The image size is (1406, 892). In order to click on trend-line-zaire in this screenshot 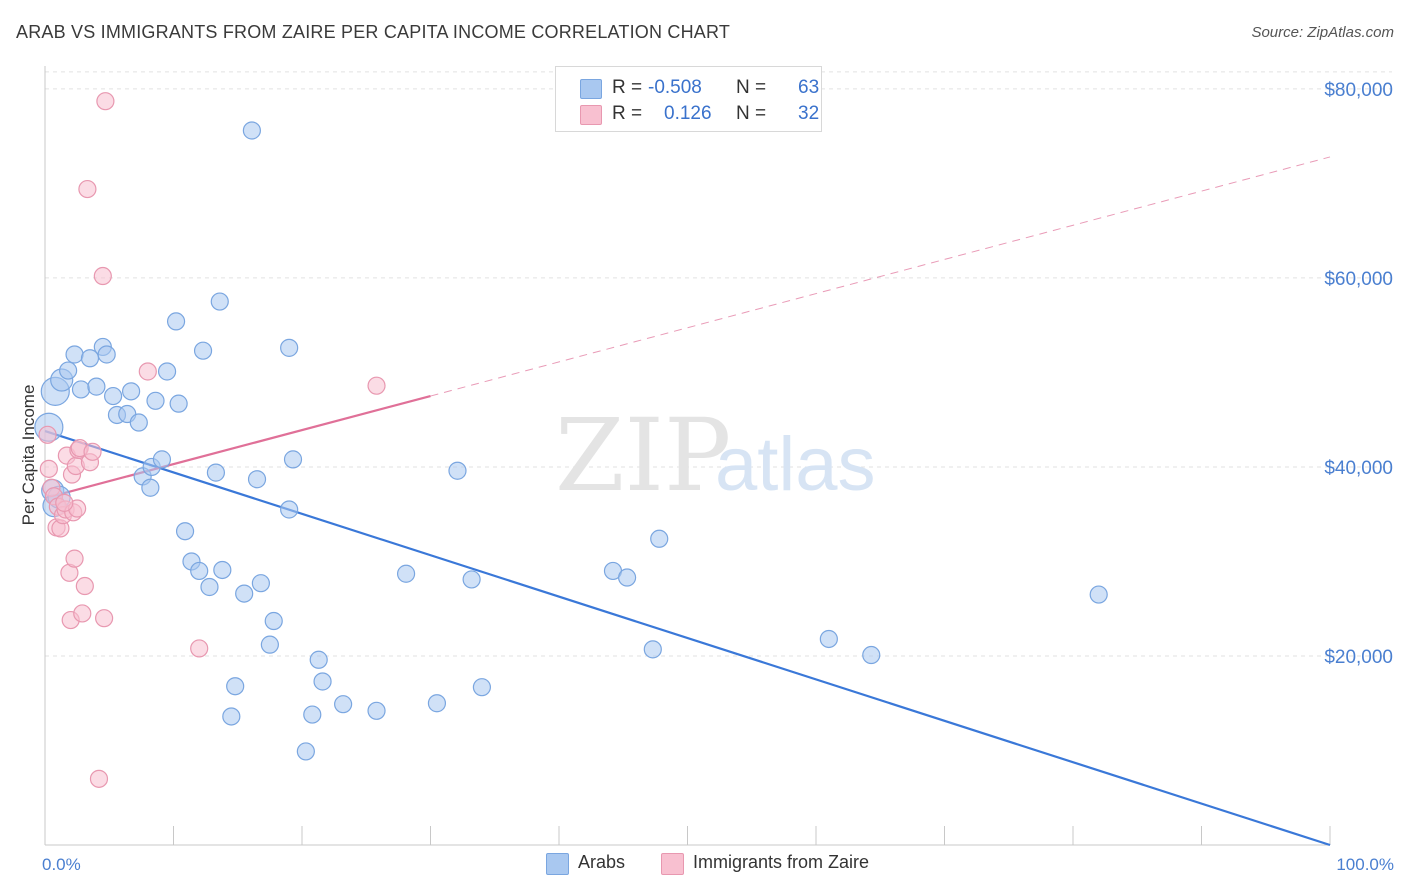, I will do `click(237, 447)`.